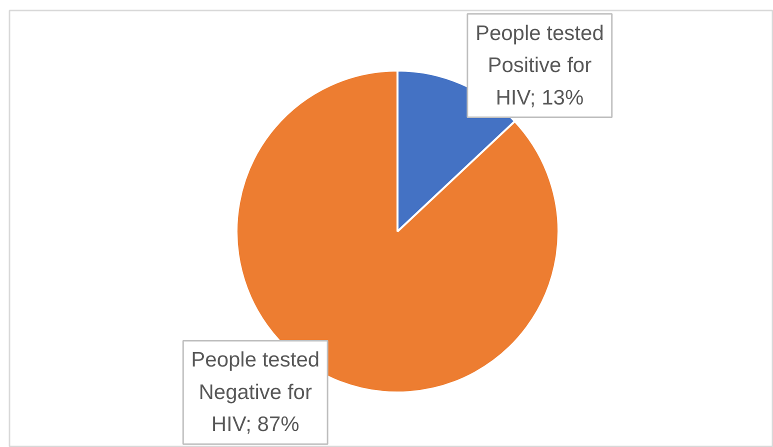 This screenshot has width=773, height=447. I want to click on slice-label: People tested Positive for HIV; 13%, so click(539, 66).